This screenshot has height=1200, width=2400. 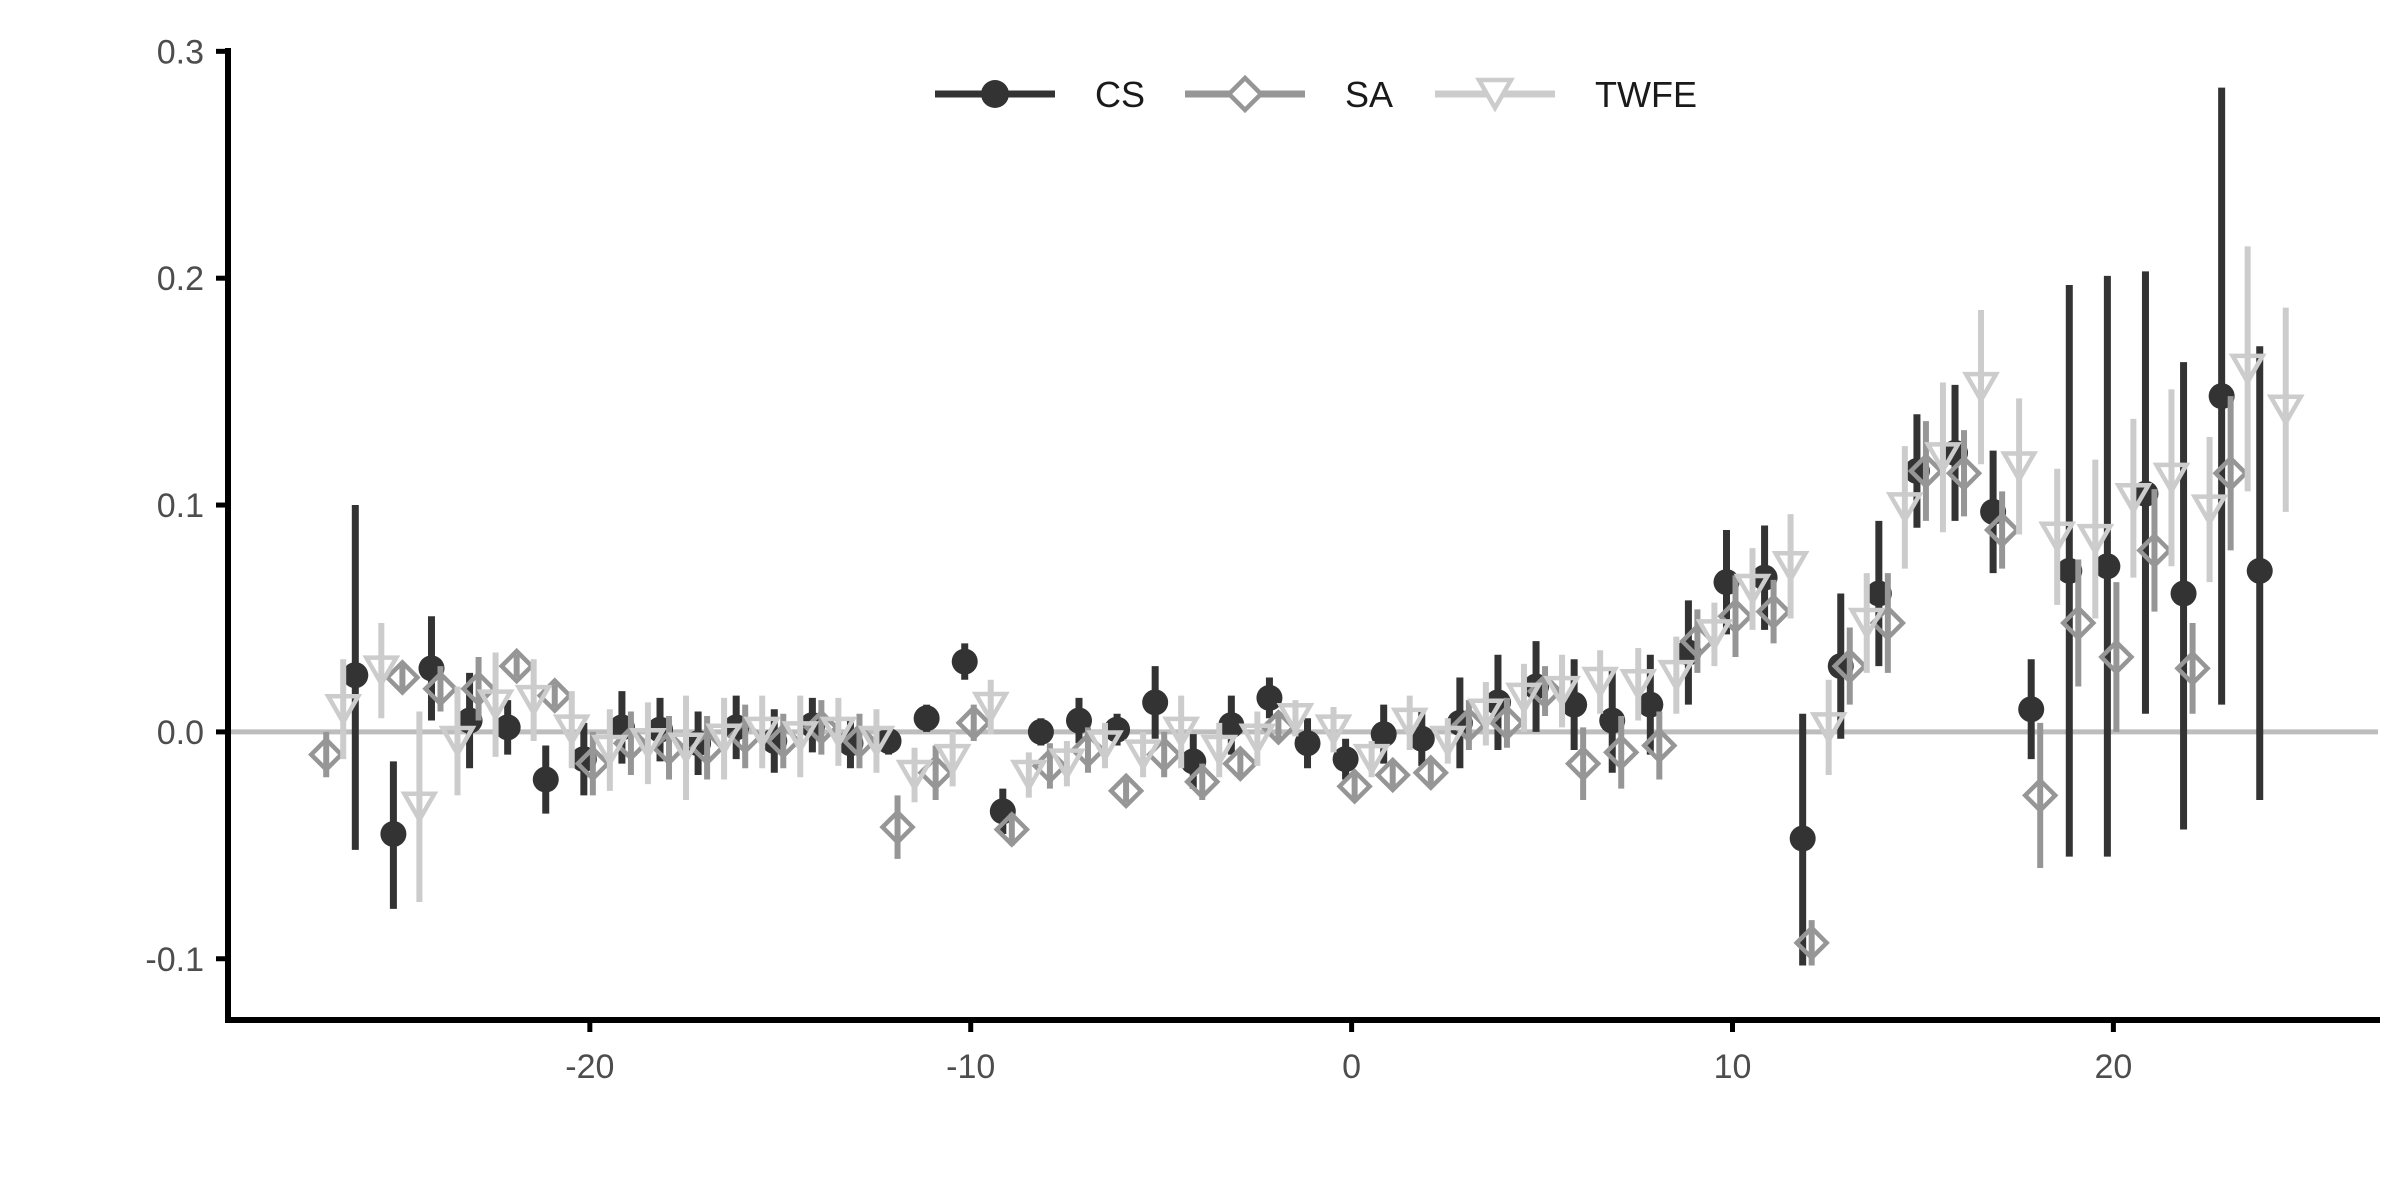 What do you see at coordinates (1495, 95) in the screenshot?
I see `legend-marker-triangle` at bounding box center [1495, 95].